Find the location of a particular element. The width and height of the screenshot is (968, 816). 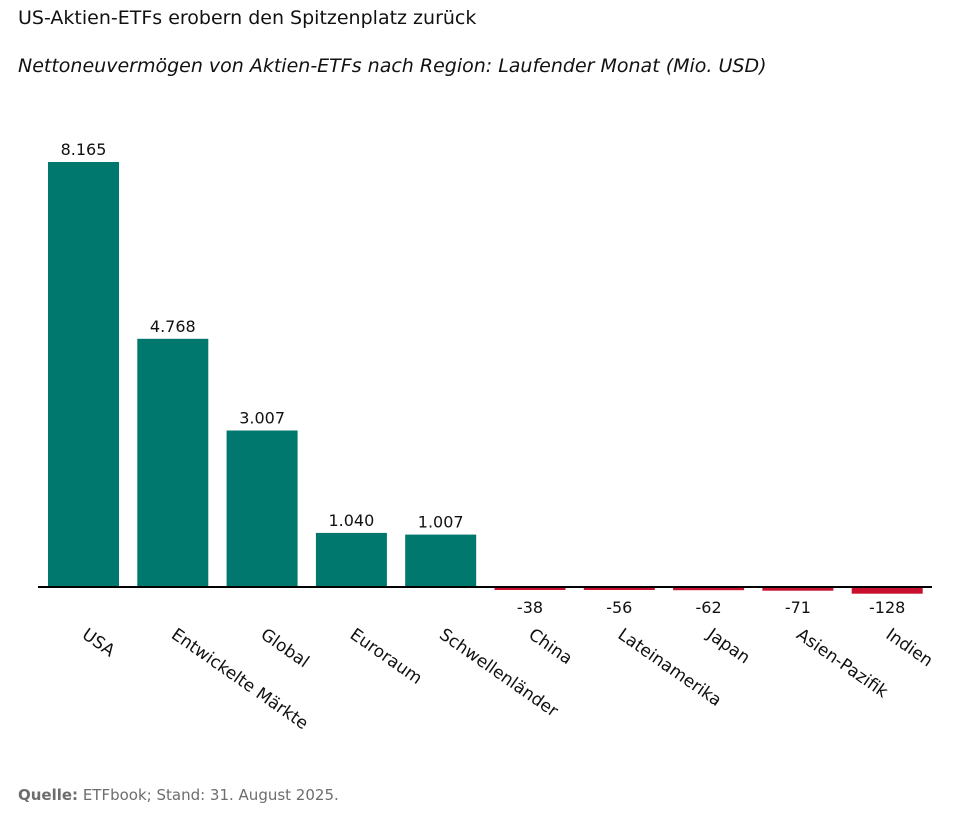

value-label-lateinamerika: -56 is located at coordinates (619, 607).